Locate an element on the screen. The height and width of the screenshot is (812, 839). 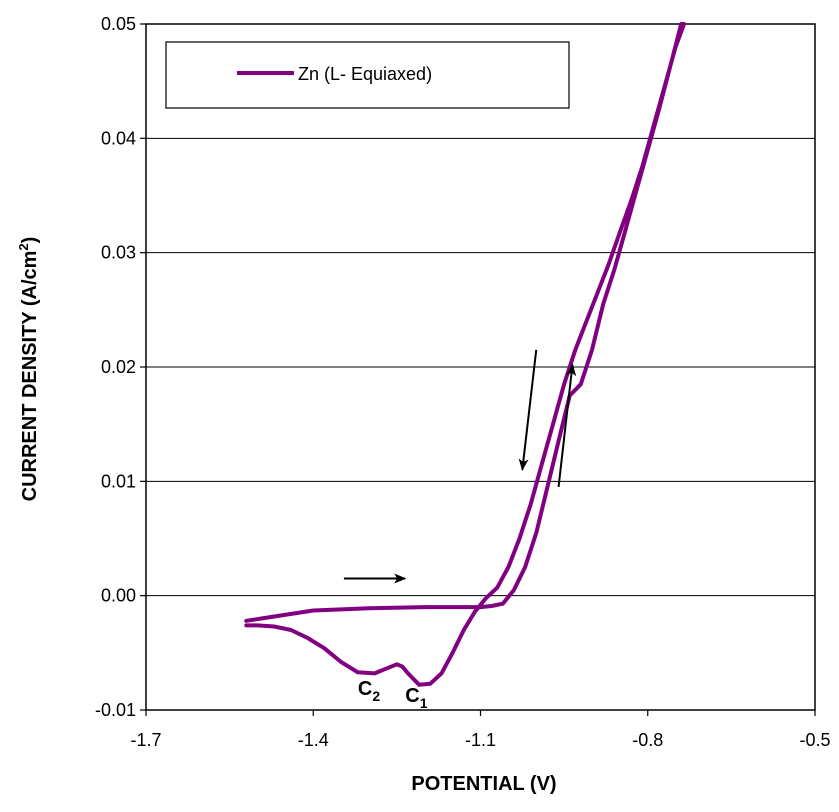
y-tick-label: 0.04 is located at coordinates (118, 138).